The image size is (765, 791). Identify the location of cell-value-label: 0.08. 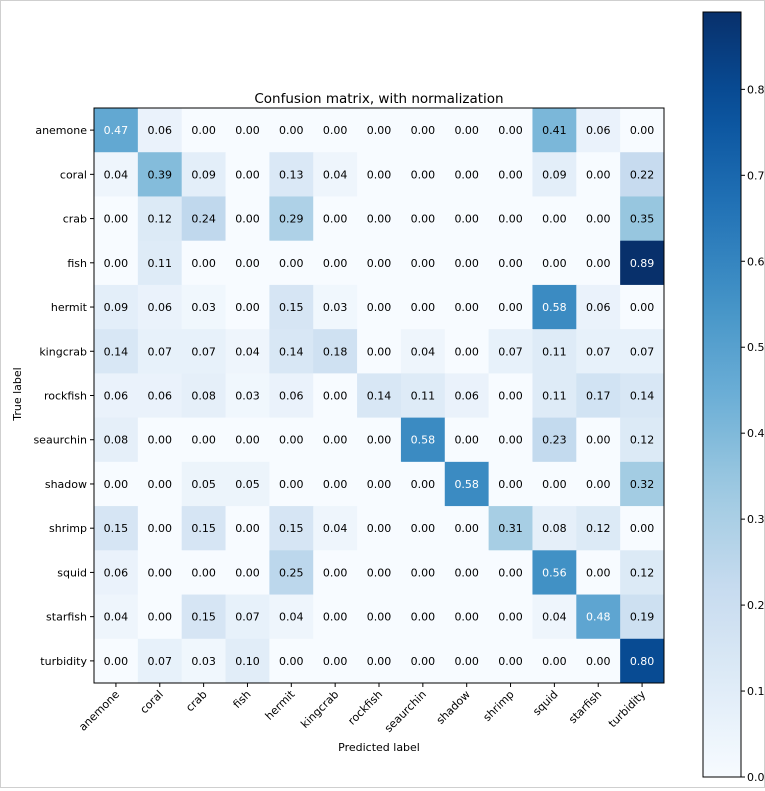
(554, 528).